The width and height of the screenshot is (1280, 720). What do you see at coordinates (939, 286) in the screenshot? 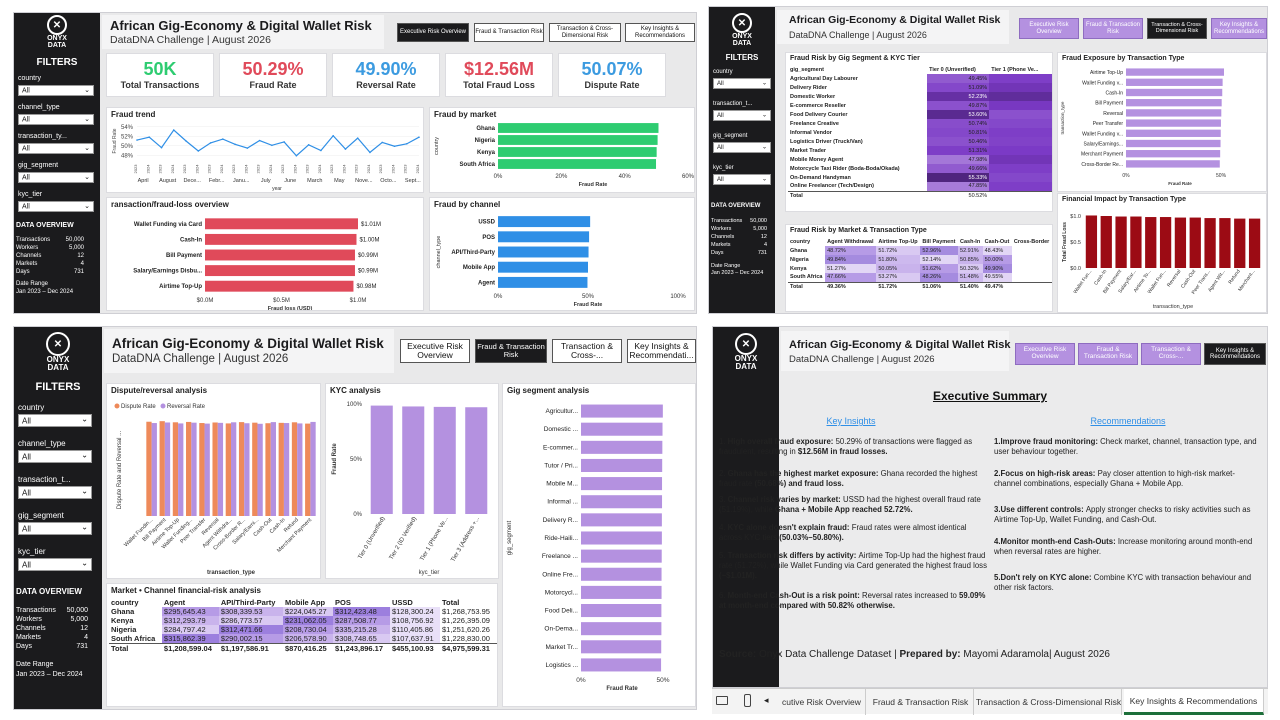
I see `table-cell: 51.06%` at bounding box center [939, 286].